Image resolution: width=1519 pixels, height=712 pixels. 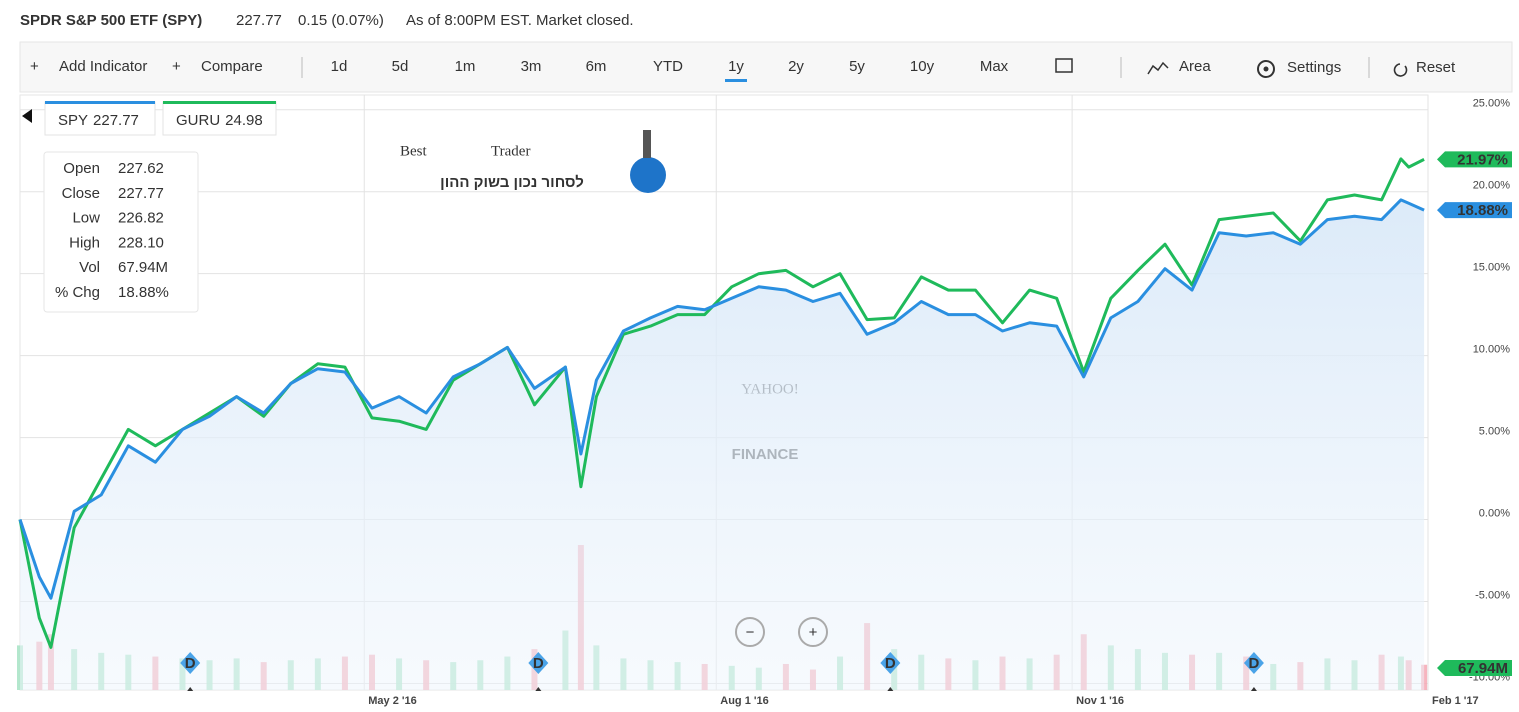 I want to click on status: As of 8:00PM EST. Market closed., so click(x=520, y=20).